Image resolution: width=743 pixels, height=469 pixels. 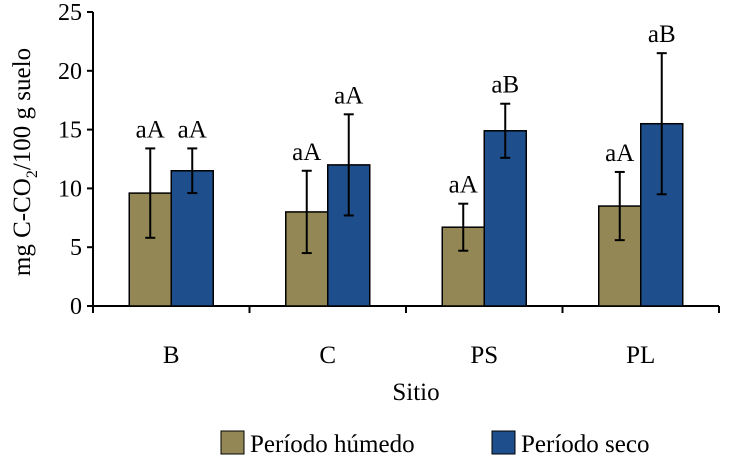 I want to click on y-tick-label: 15, so click(x=70, y=131).